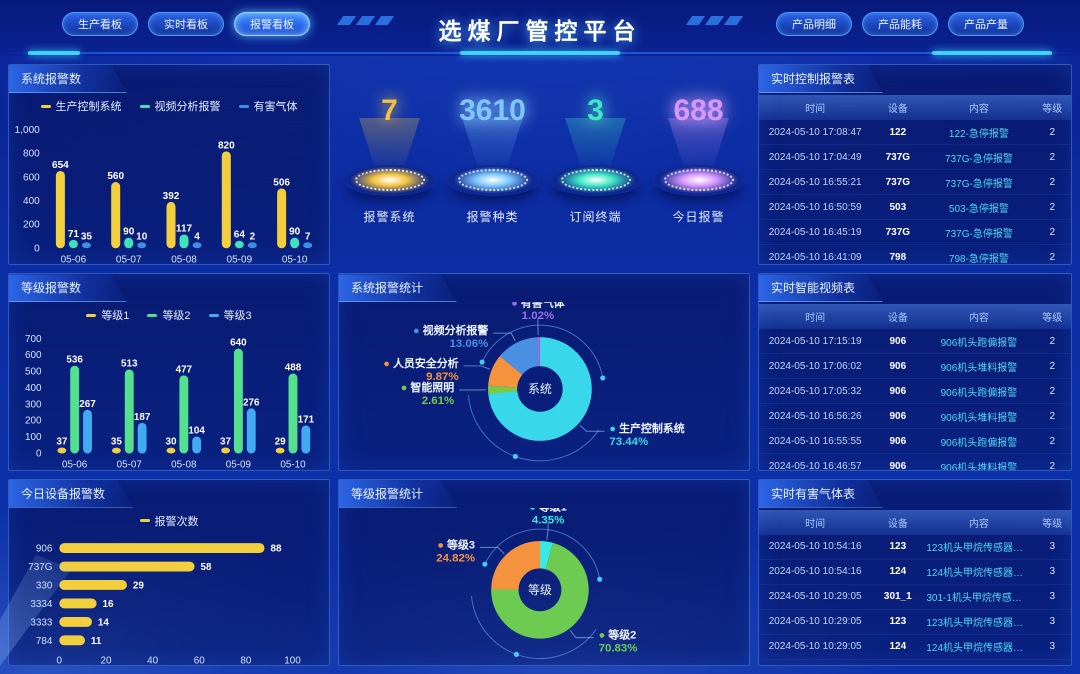  I want to click on legend-item: 等级1, so click(107, 315).